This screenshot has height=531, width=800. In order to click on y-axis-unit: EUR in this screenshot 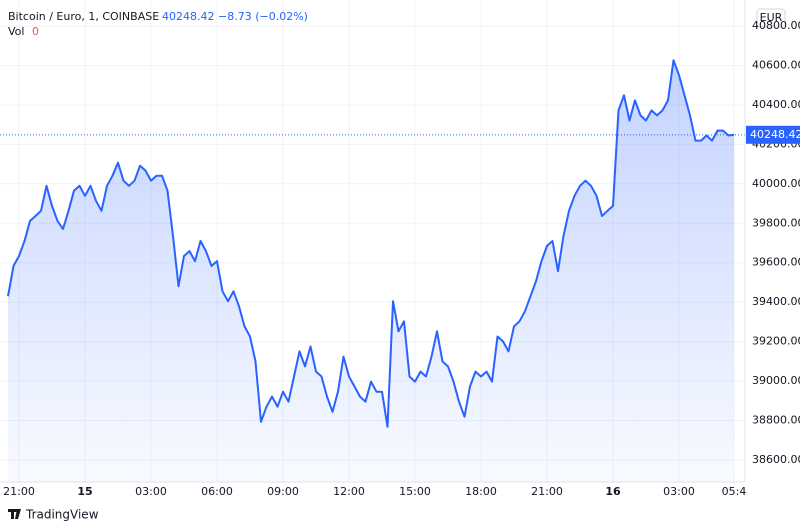, I will do `click(771, 17)`.